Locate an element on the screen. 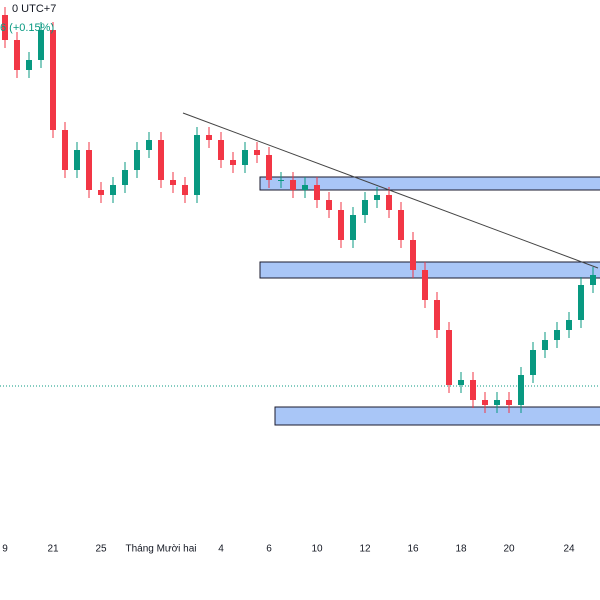 The image size is (600, 600). x-tick-label: 18 is located at coordinates (461, 549).